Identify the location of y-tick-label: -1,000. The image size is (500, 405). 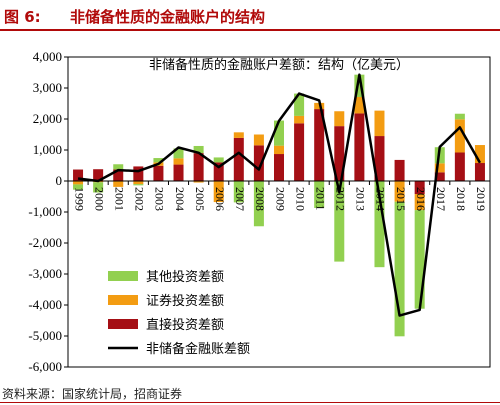
(45, 211).